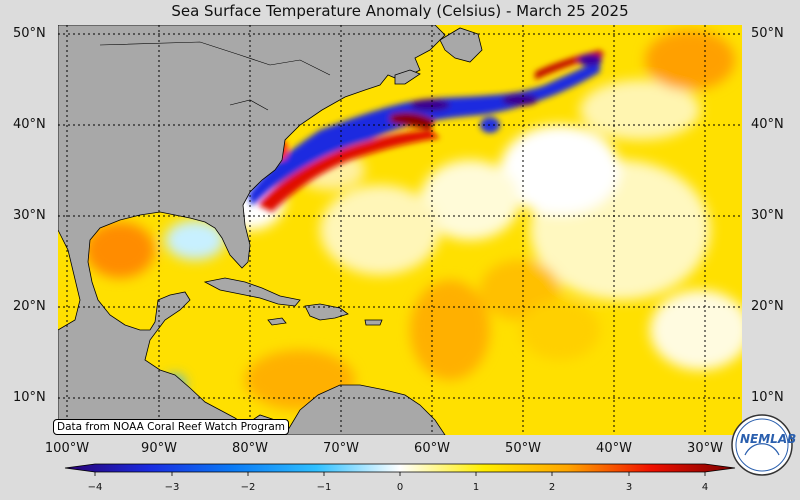 The width and height of the screenshot is (800, 500). Describe the element at coordinates (29, 397) in the screenshot. I see `lat-label-10n-left: 10°N` at that location.